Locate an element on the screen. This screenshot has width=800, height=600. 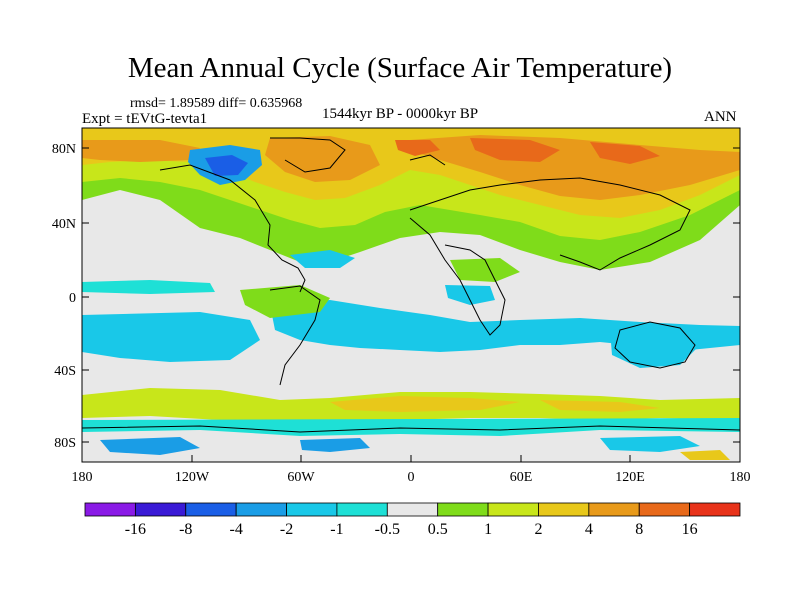
colorbar-labels: -16 -8 -4 -2 -1 -0.5 0.5 1 2 4 8 16 is located at coordinates (411, 529).